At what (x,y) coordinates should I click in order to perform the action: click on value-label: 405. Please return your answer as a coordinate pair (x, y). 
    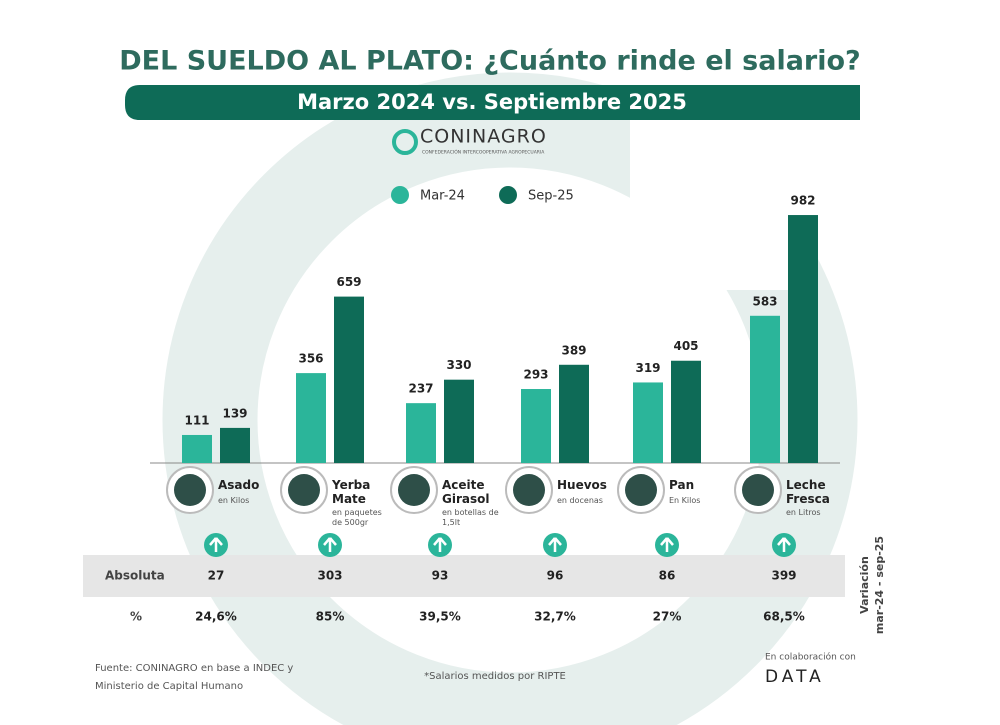
    Looking at the image, I should click on (685, 346).